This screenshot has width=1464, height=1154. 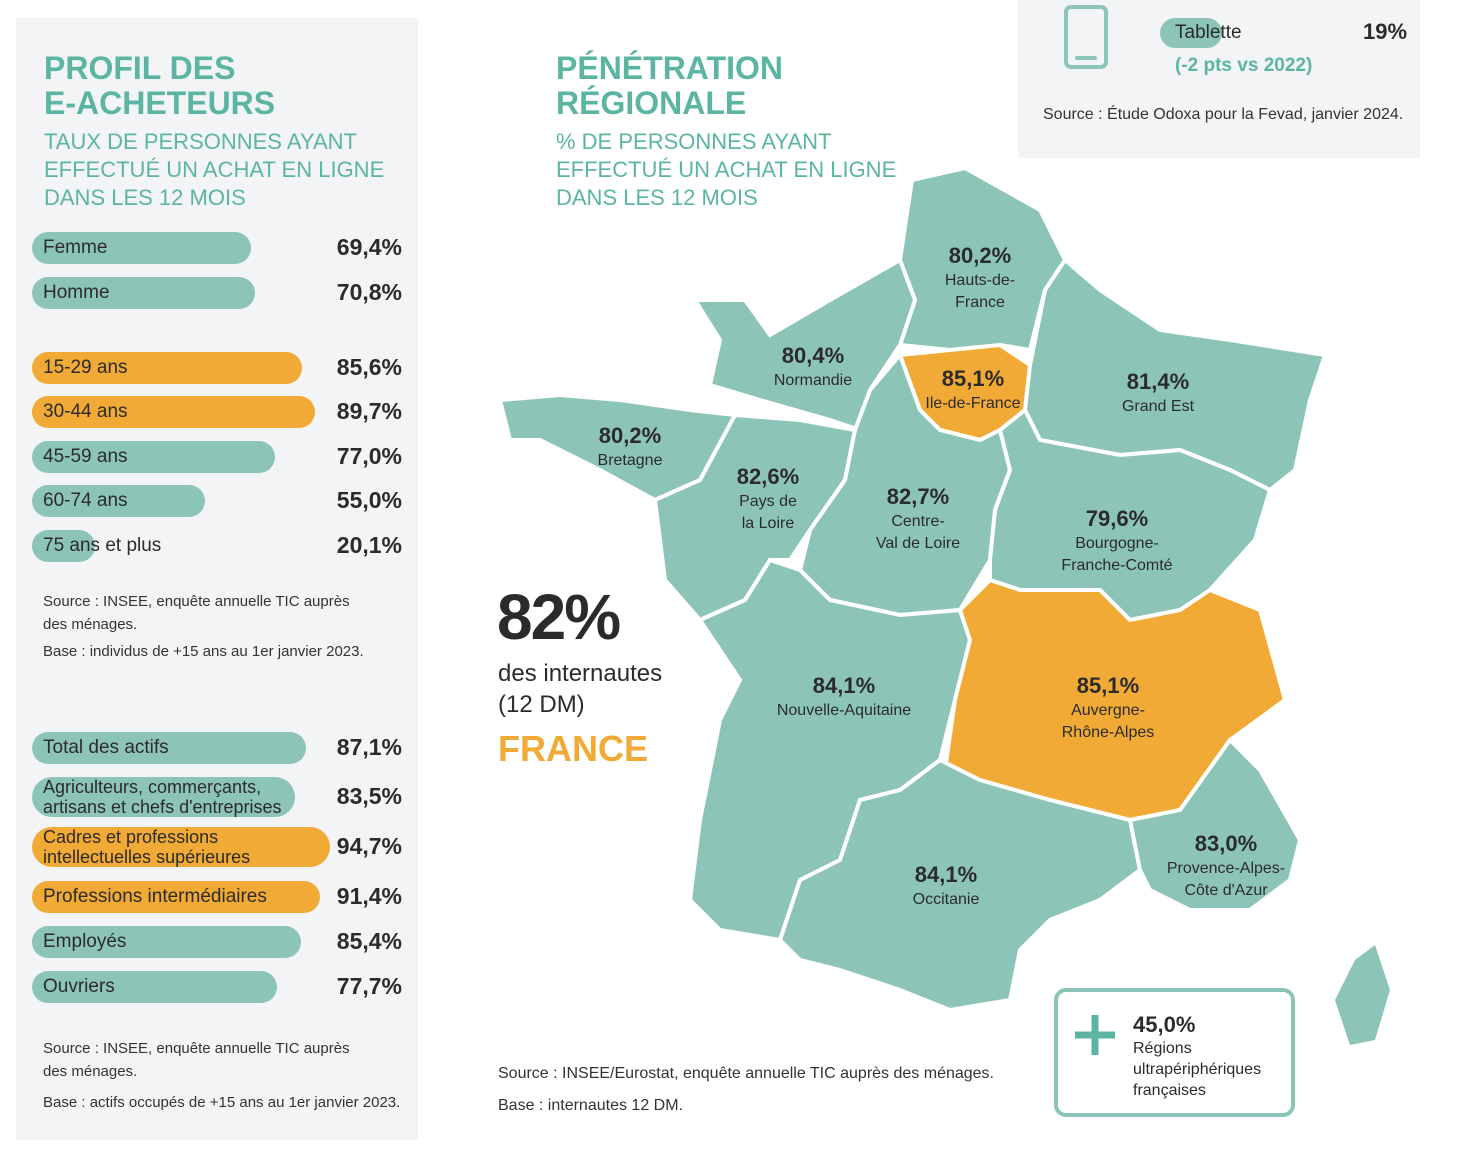 What do you see at coordinates (1158, 381) in the screenshot?
I see `region-value: 81,4%` at bounding box center [1158, 381].